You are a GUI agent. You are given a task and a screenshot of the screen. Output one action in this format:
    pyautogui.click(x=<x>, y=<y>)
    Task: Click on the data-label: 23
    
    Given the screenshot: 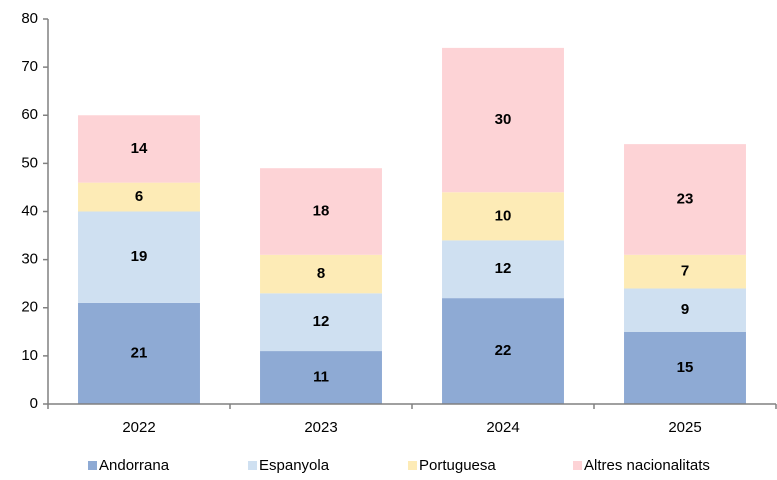 What is the action you would take?
    pyautogui.click(x=685, y=198)
    